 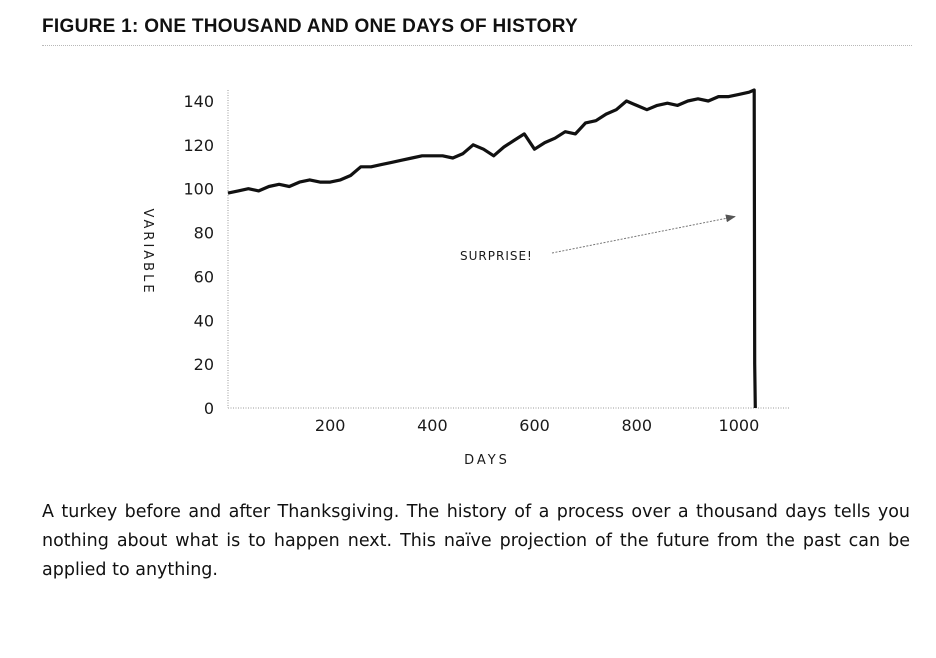 What do you see at coordinates (487, 460) in the screenshot?
I see `x-axis-label: DAYS` at bounding box center [487, 460].